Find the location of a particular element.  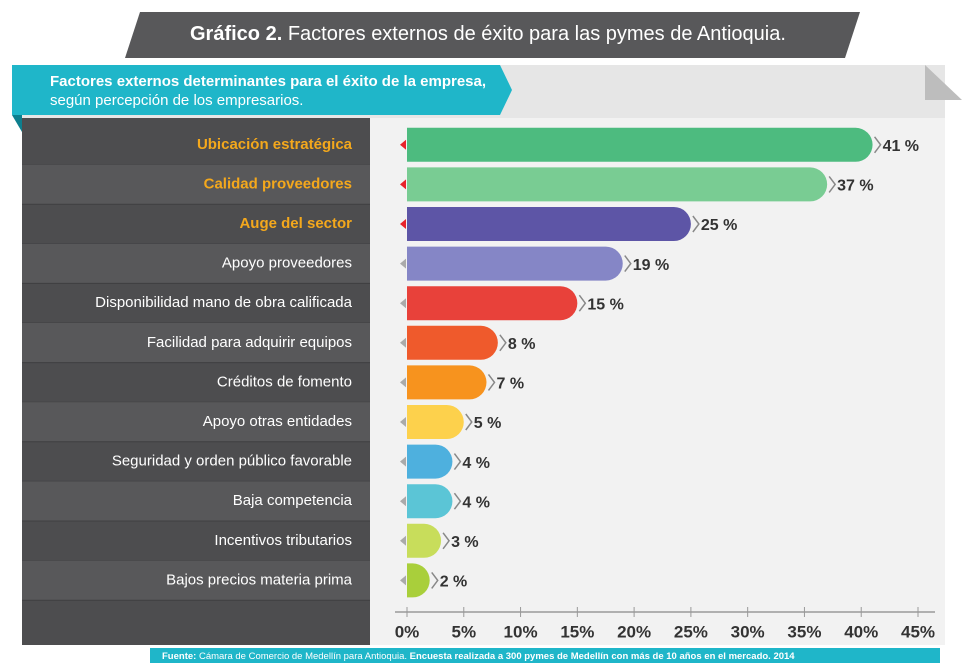

x-tick-label: 0% is located at coordinates (407, 631).